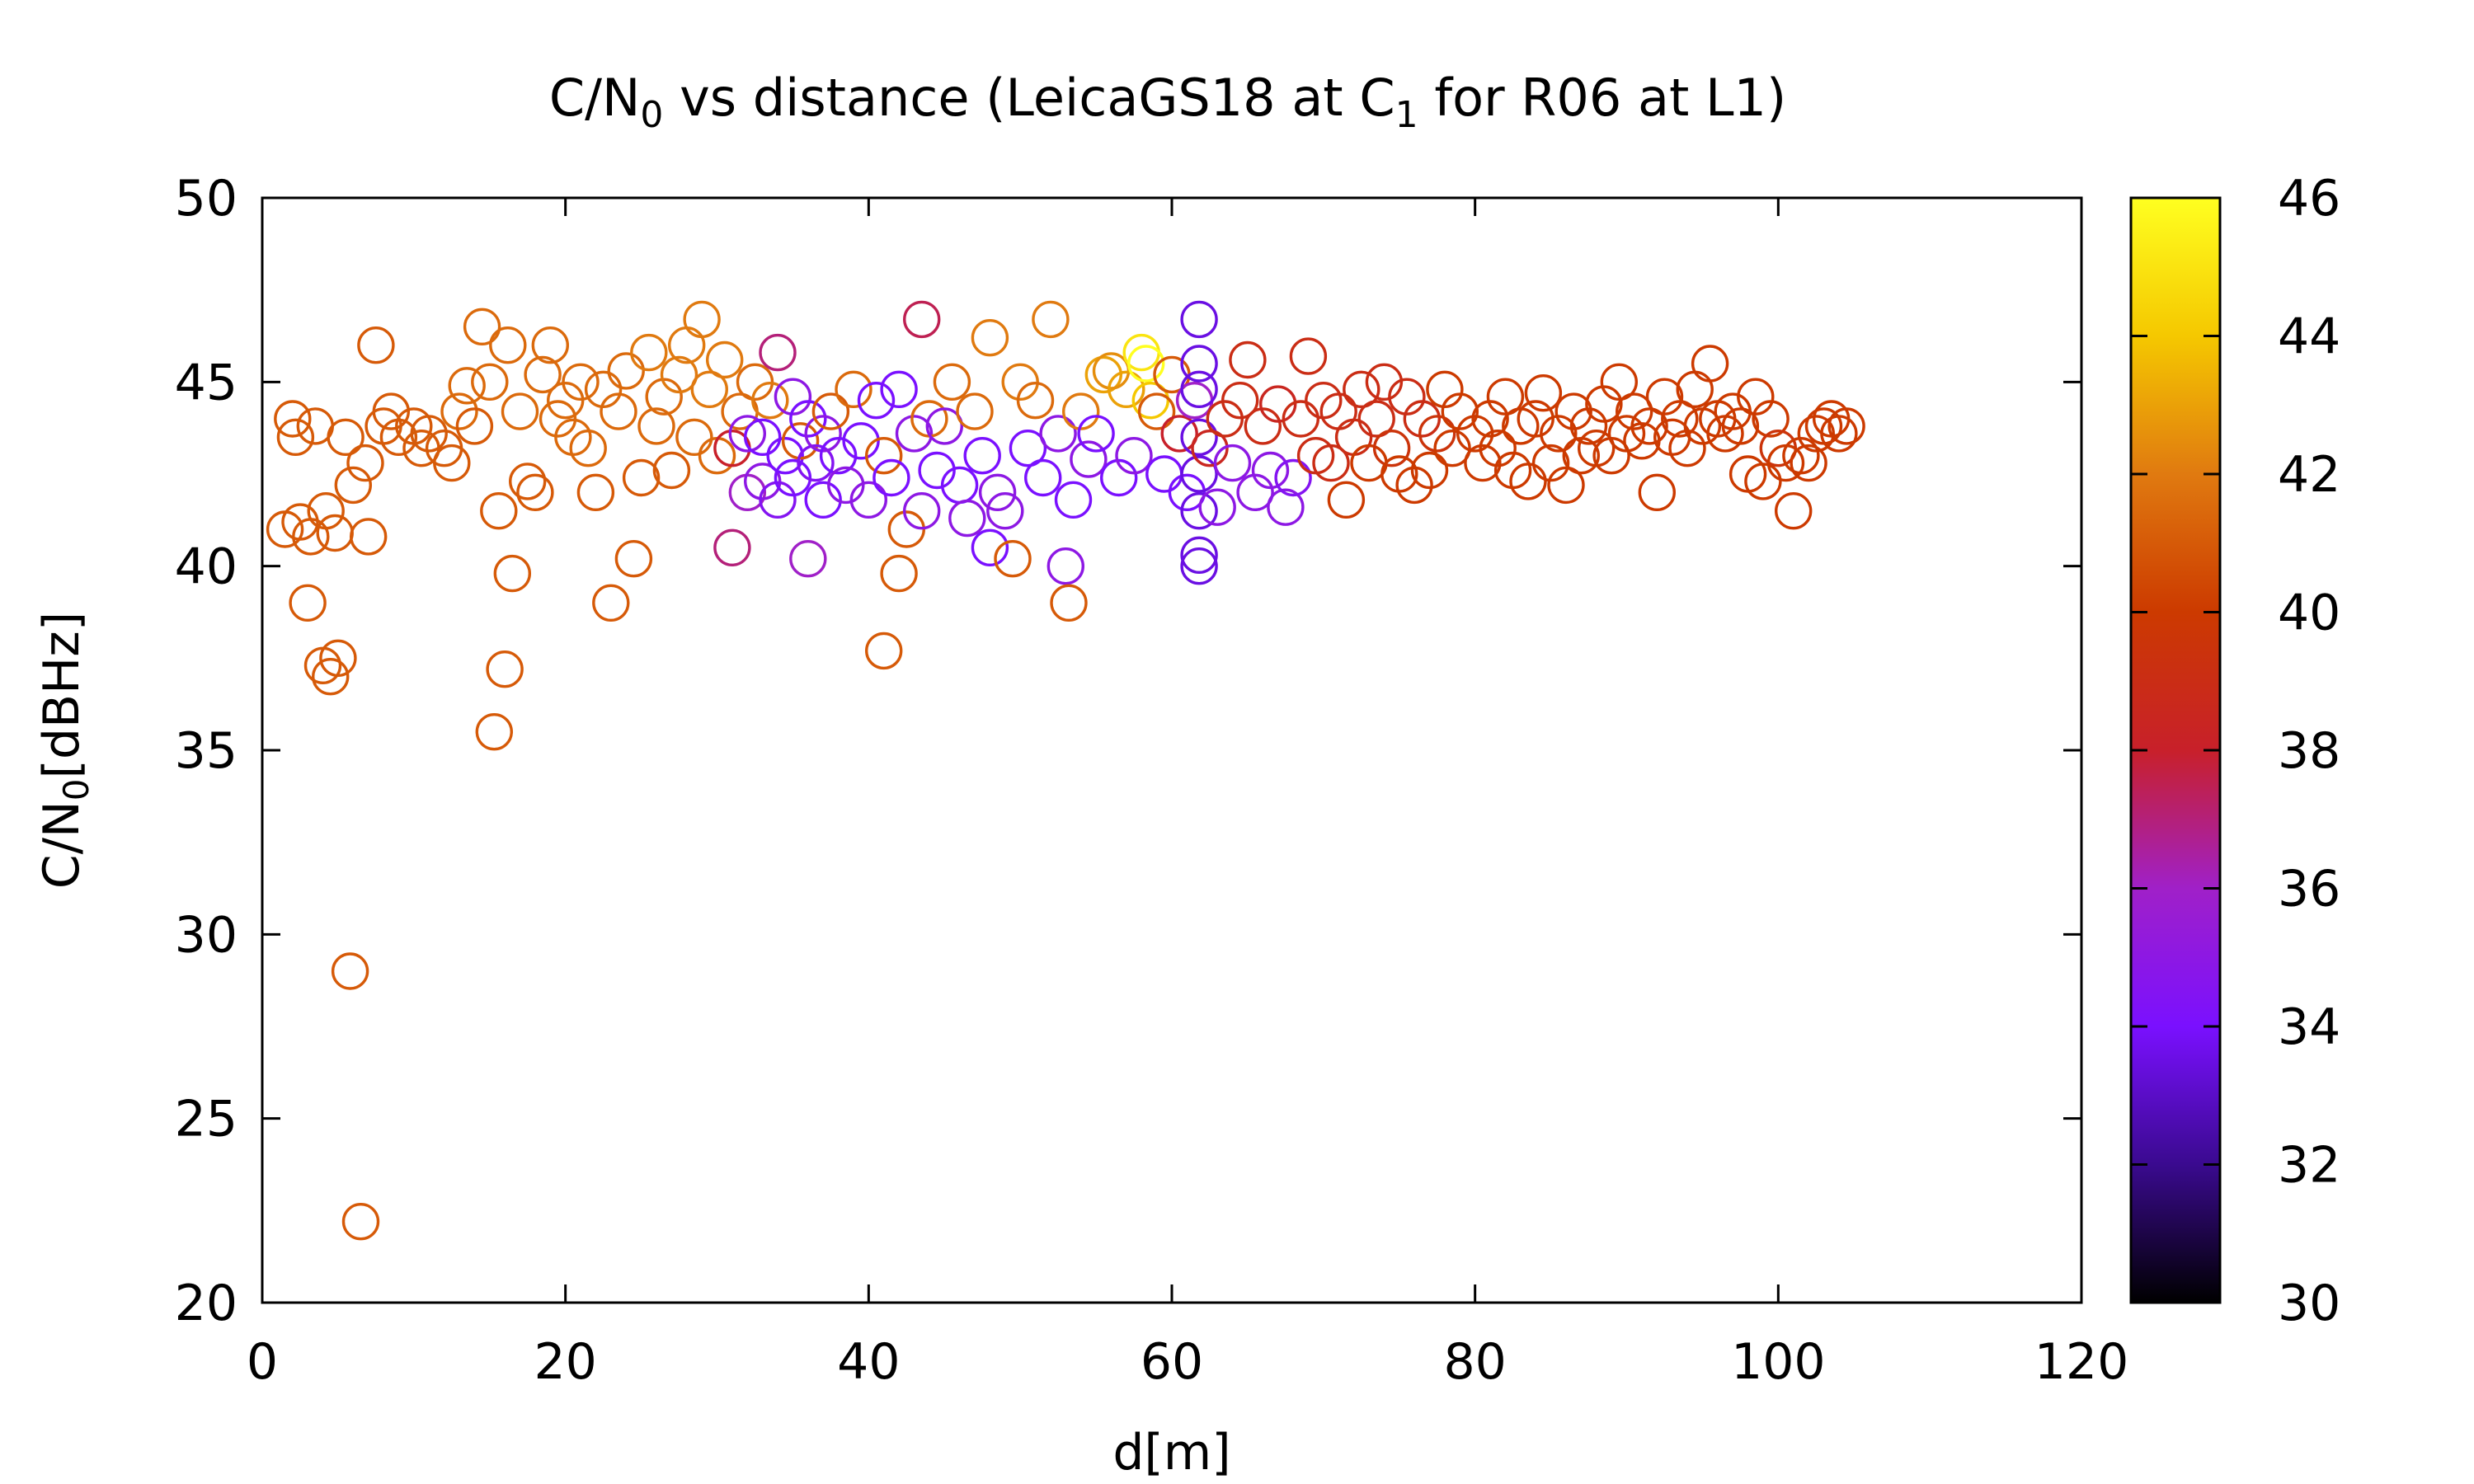 This screenshot has height=1484, width=2474. What do you see at coordinates (1172, 1362) in the screenshot?
I see `x-tick-label: 60` at bounding box center [1172, 1362].